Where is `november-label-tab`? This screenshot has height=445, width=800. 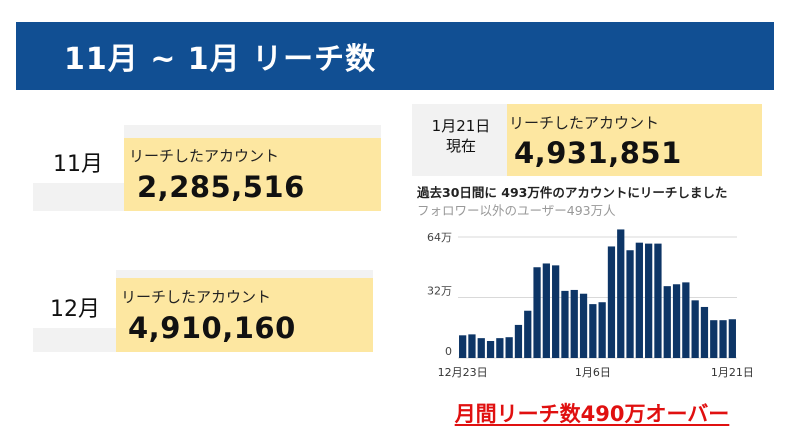
november-label-tab is located at coordinates (78, 154).